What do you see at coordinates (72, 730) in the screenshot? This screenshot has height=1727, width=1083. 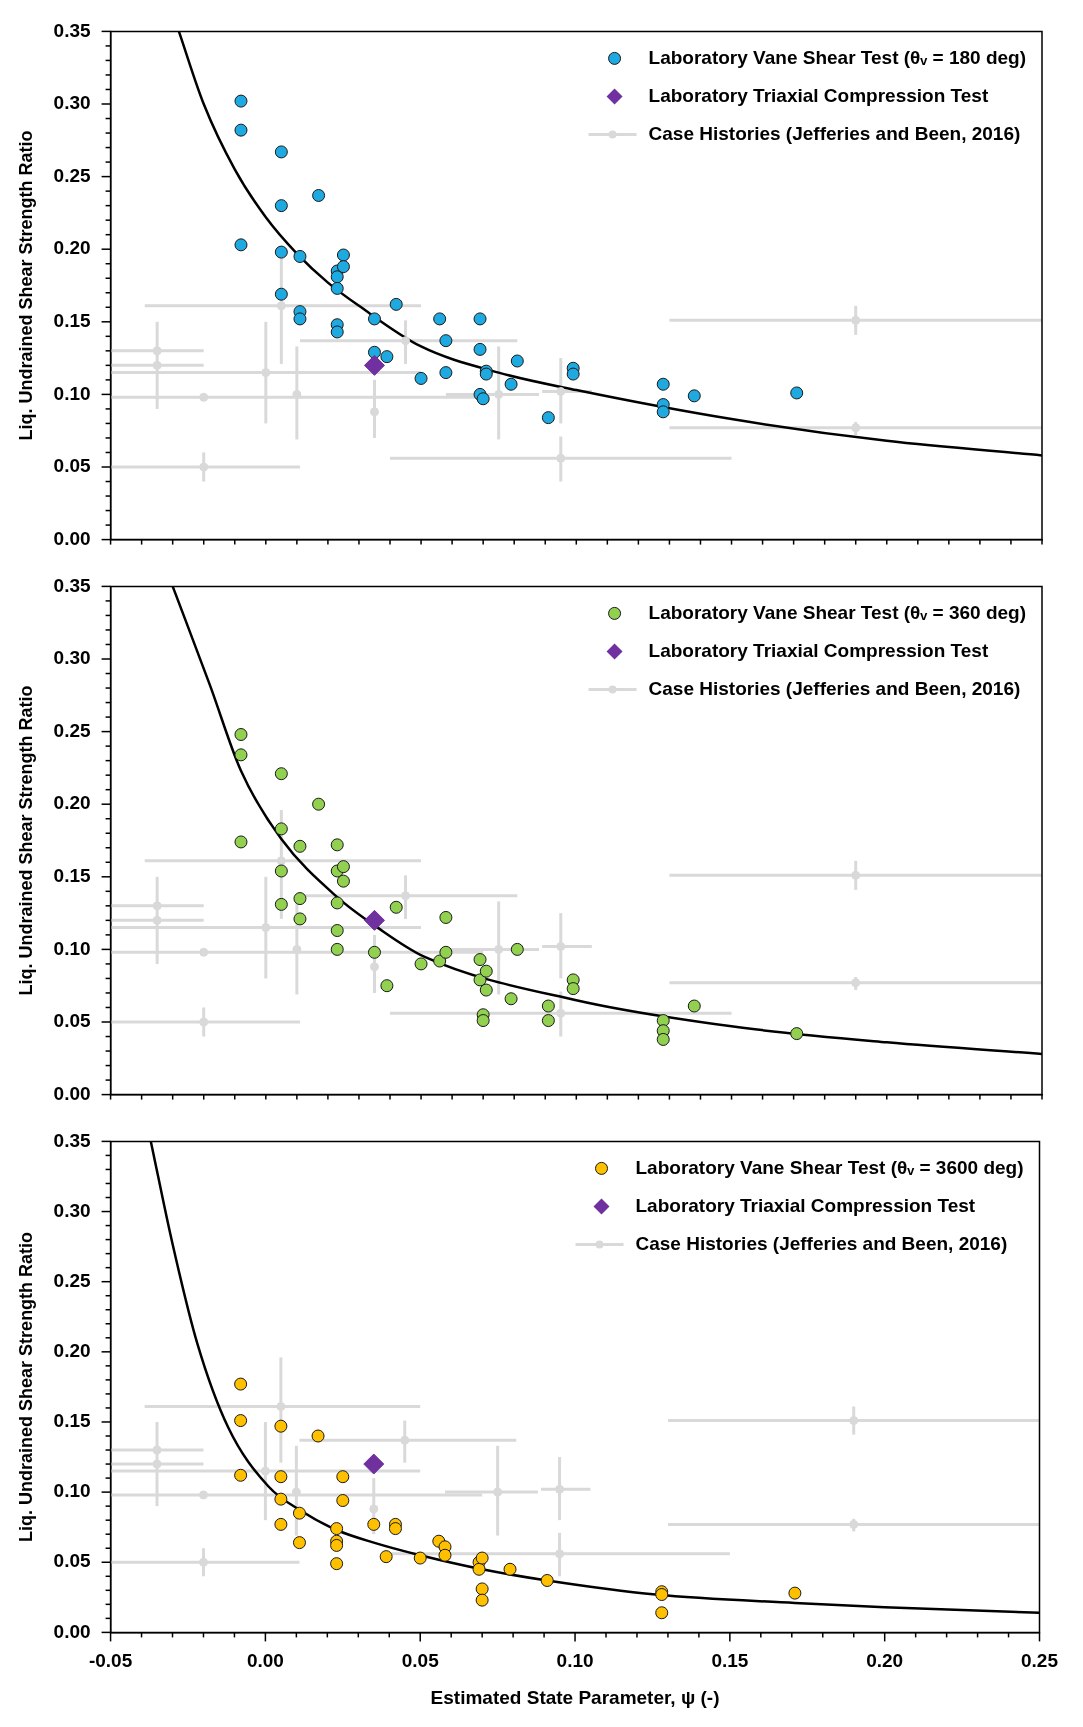 I see `y-tick-label: 0.25` at bounding box center [72, 730].